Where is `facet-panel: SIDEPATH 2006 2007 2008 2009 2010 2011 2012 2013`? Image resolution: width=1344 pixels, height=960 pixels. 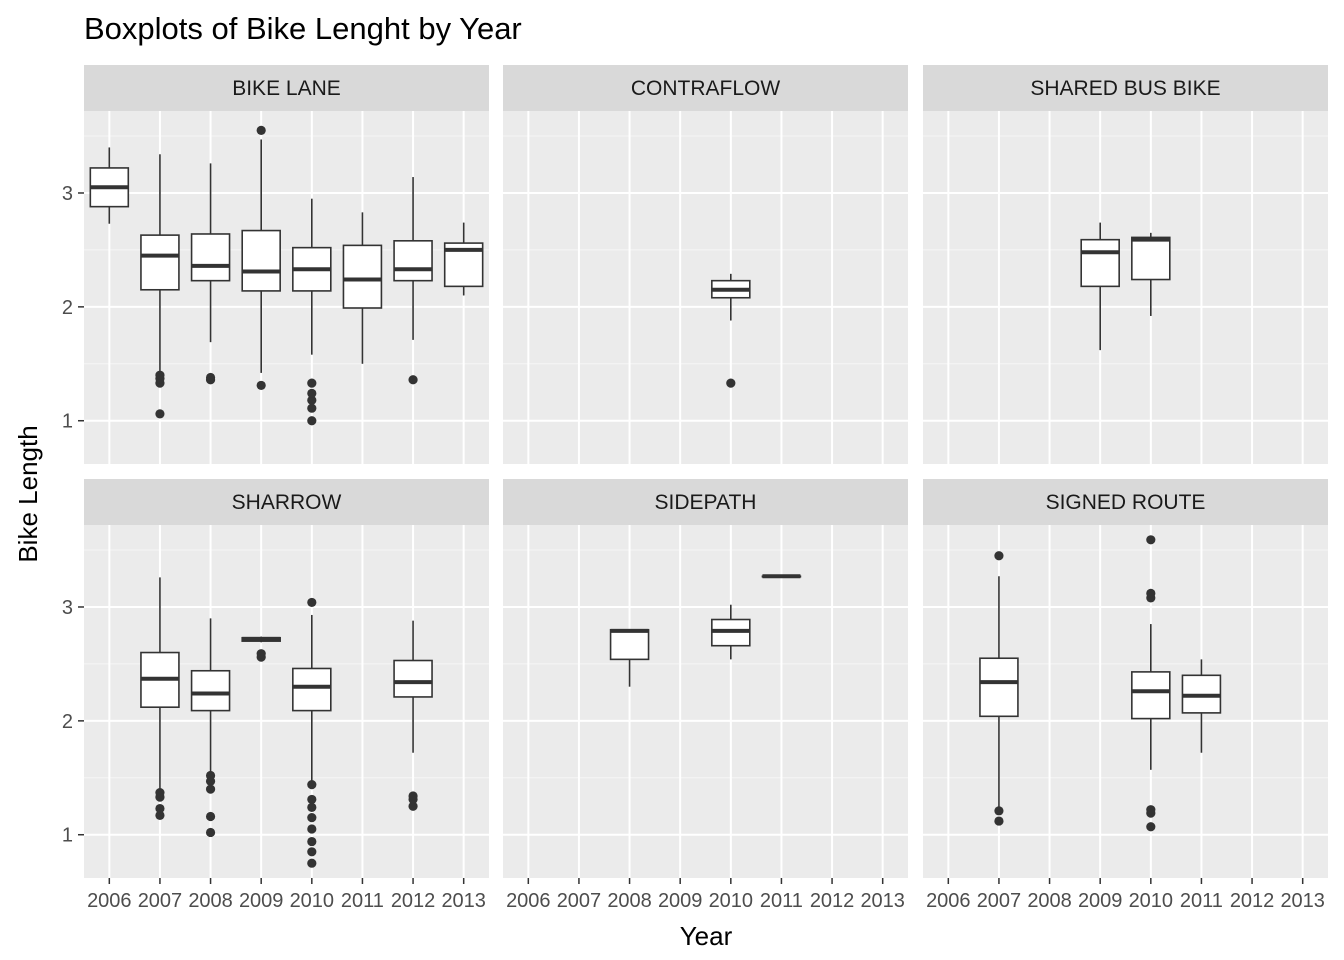 facet-panel: SIDEPATH 2006 2007 2008 2009 2010 2011 2012 2013 is located at coordinates (705, 695).